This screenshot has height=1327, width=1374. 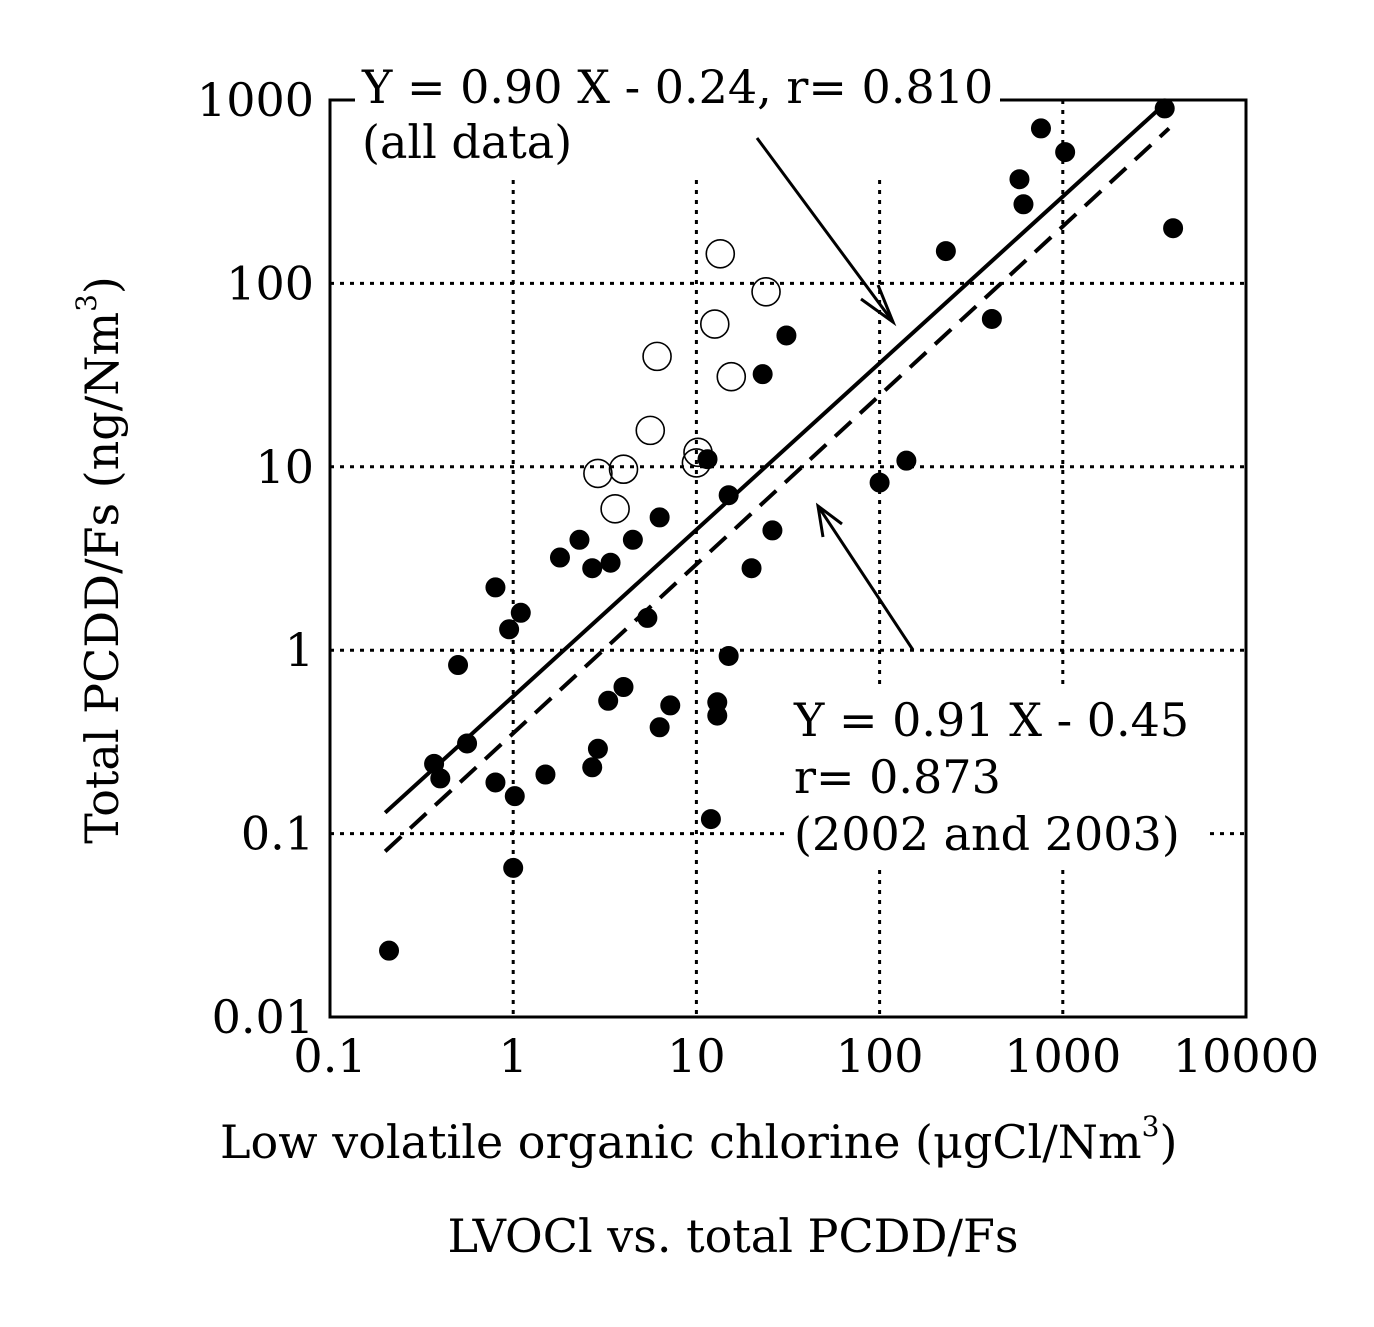 I want to click on equation-all-data-note: (all data), so click(x=467, y=142).